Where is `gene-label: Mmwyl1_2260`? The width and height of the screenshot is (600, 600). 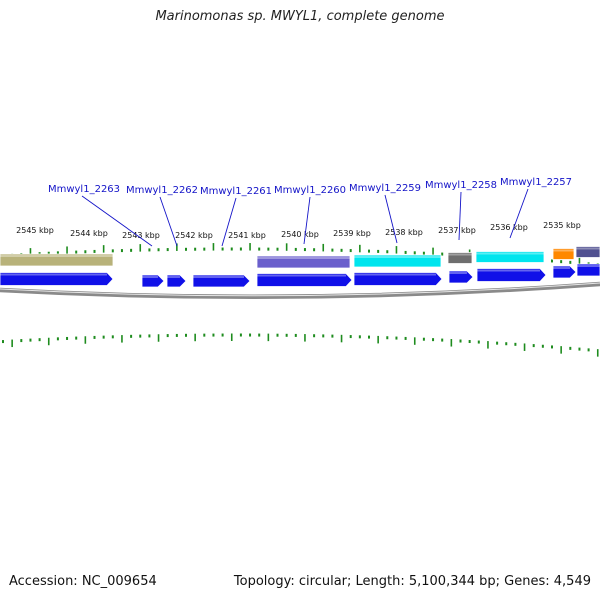 gene-label: Mmwyl1_2260 is located at coordinates (310, 190).